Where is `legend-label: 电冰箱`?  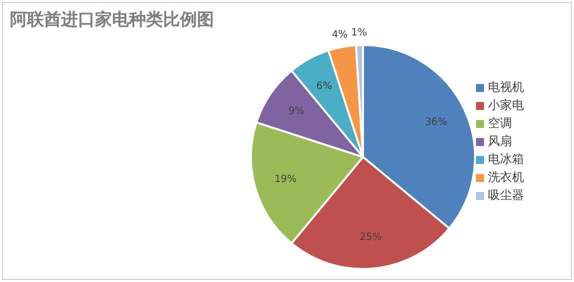 legend-label: 电冰箱 is located at coordinates (506, 159).